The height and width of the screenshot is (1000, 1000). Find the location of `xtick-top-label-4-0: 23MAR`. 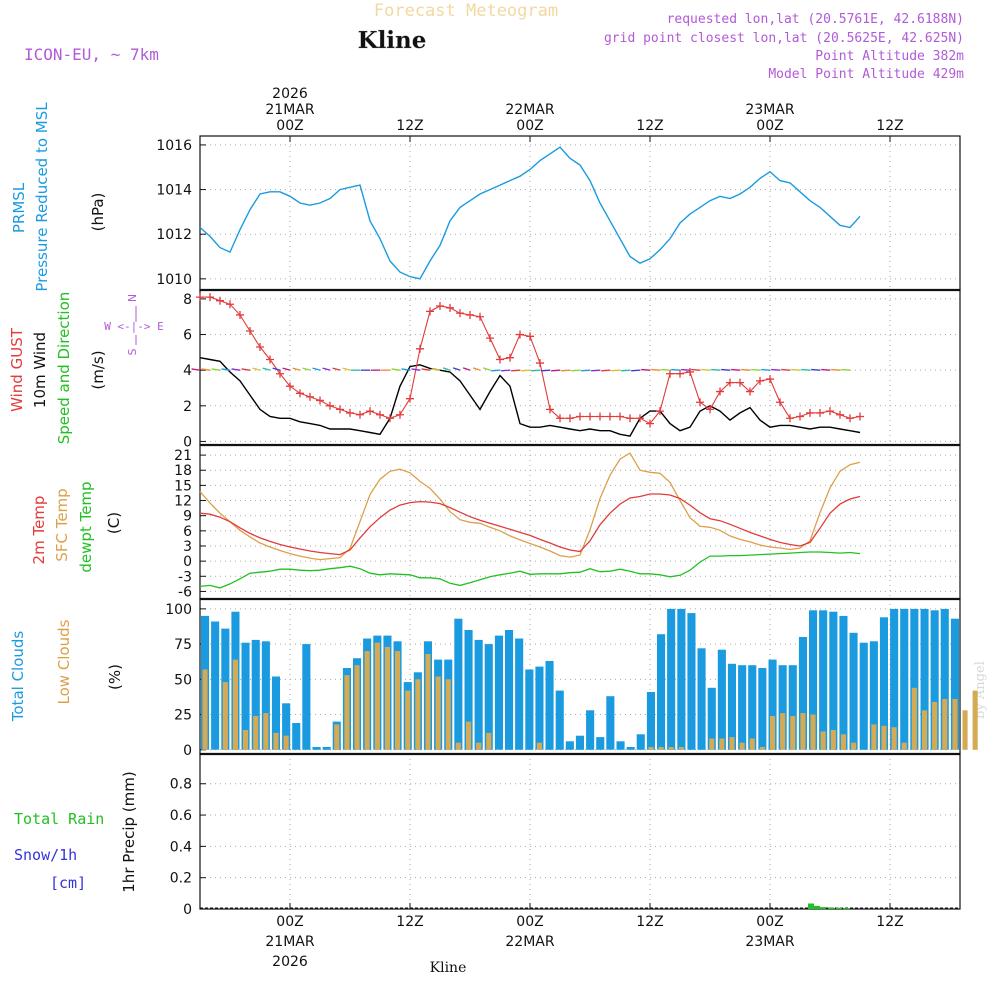

xtick-top-label-4-0: 23MAR is located at coordinates (769, 110).